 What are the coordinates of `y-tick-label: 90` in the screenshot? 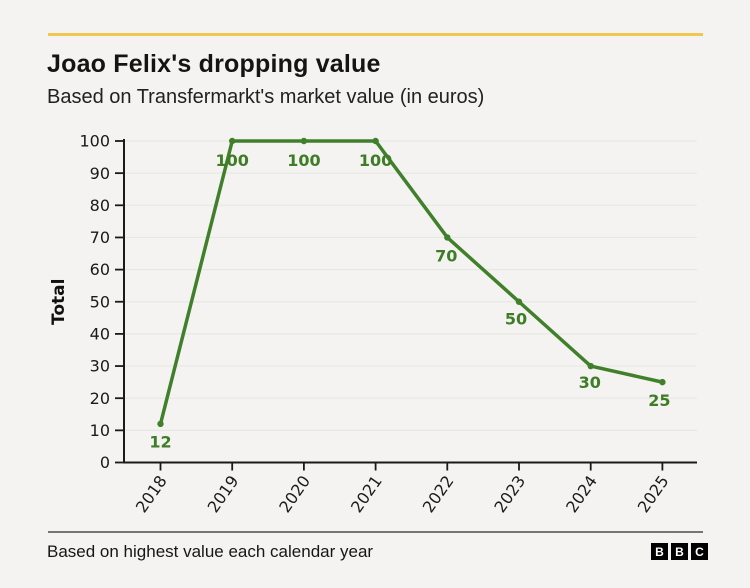 It's located at (100, 173).